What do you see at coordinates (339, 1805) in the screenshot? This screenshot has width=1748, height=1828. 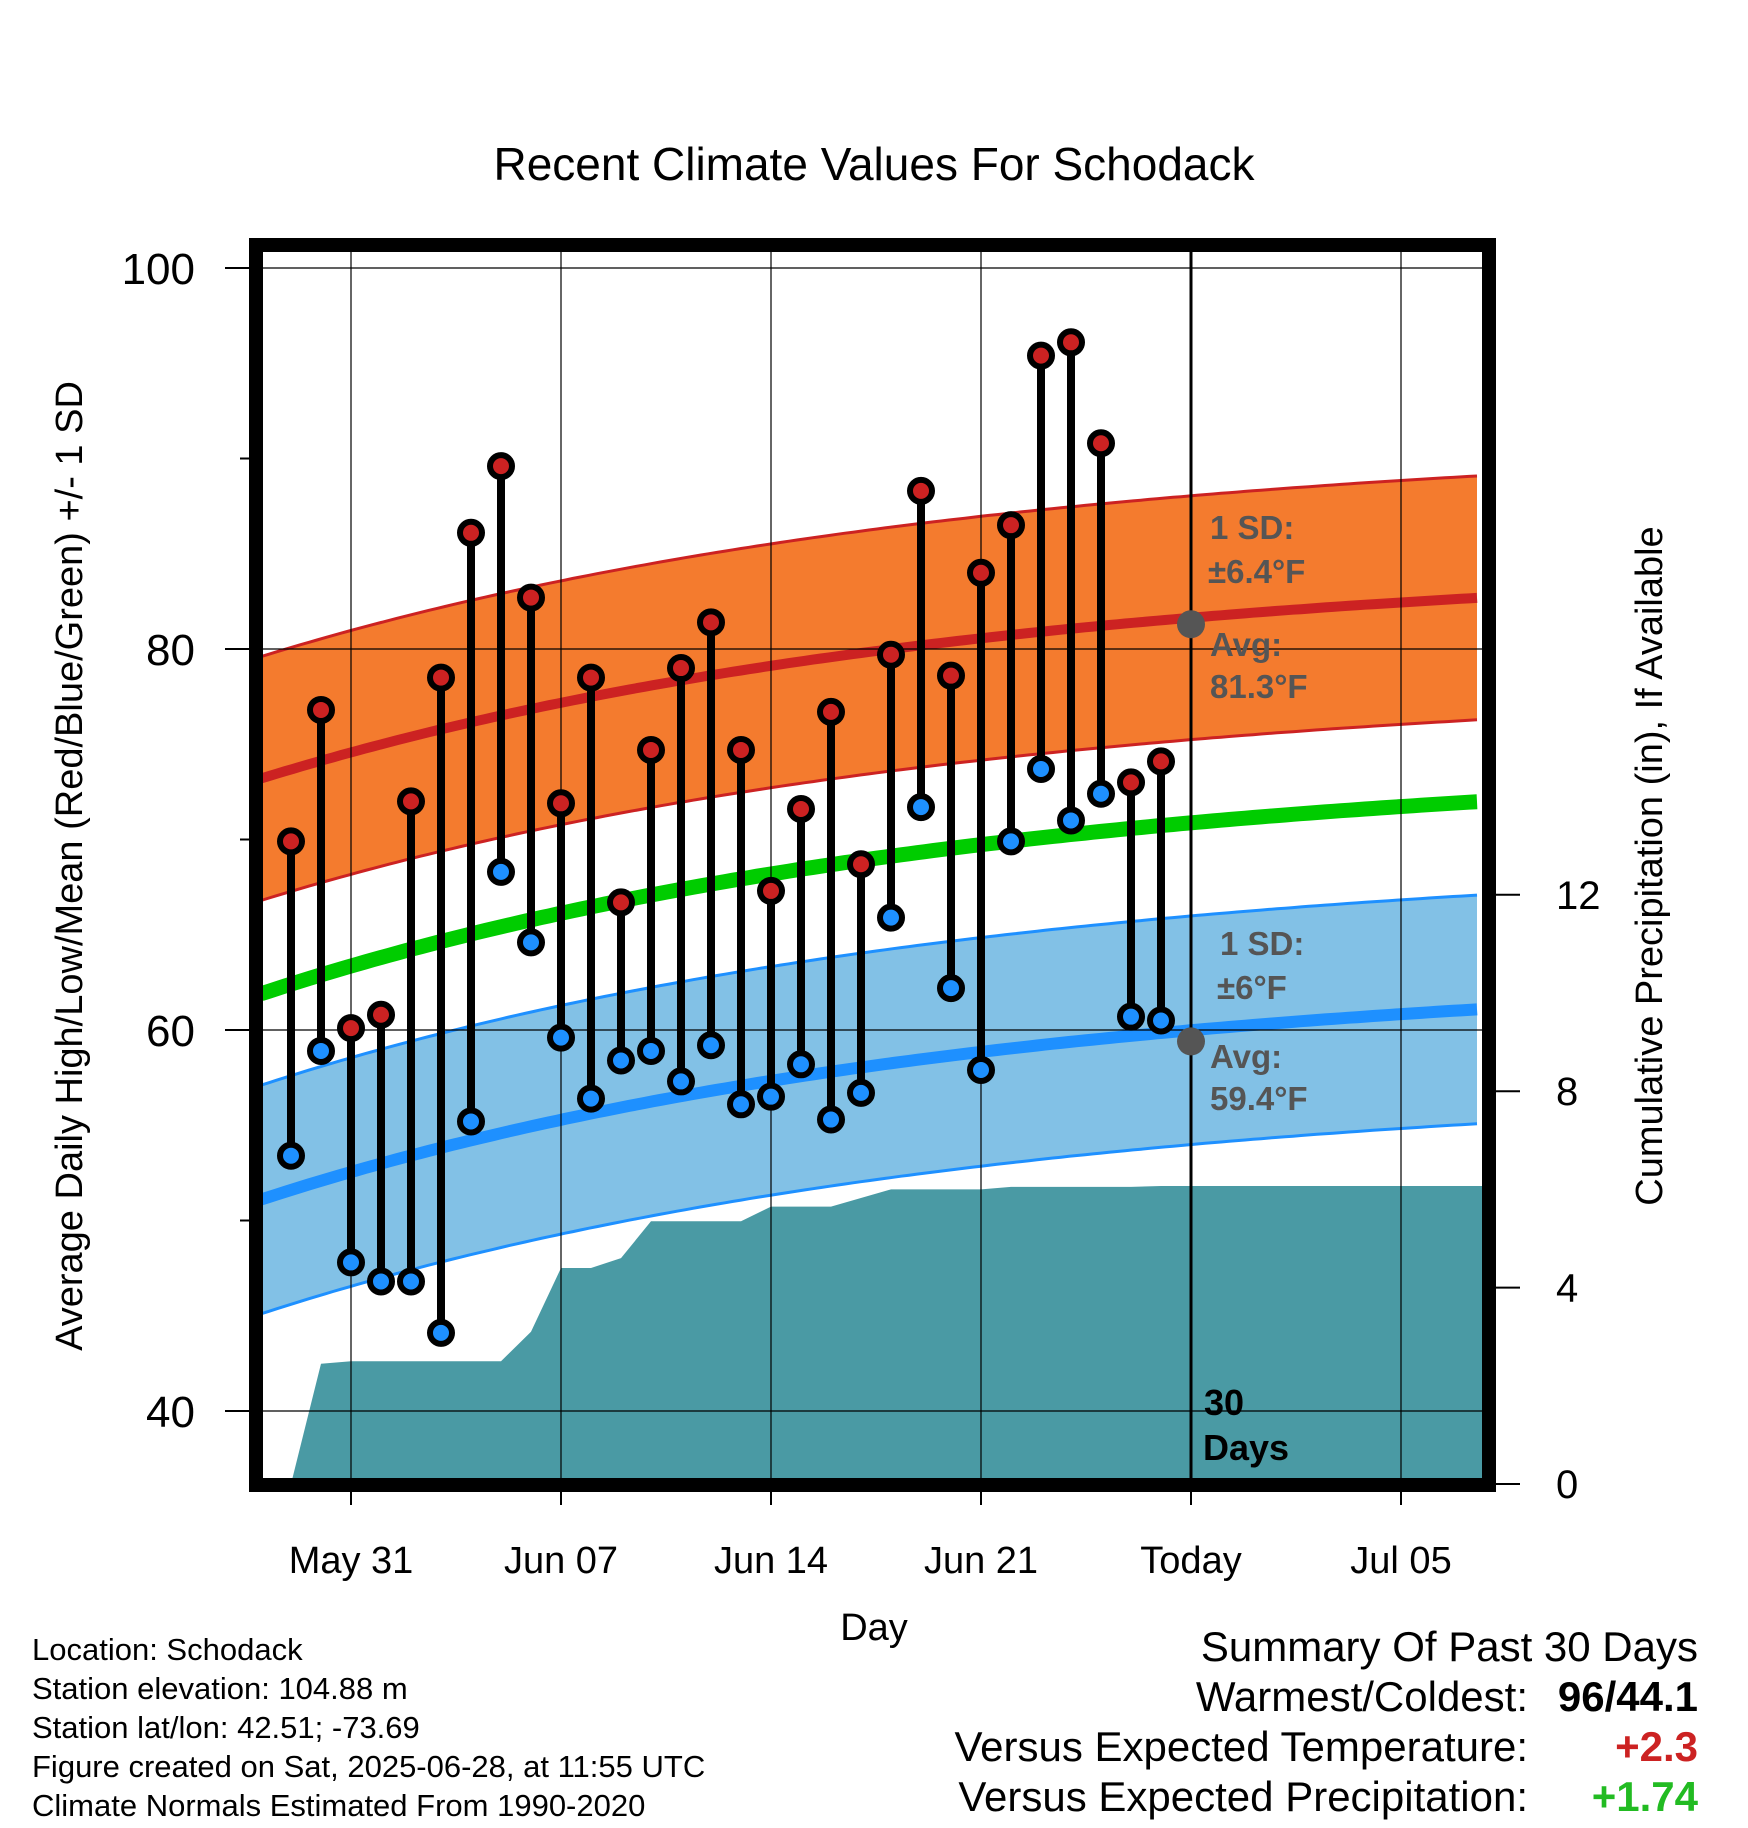 I see `normals-text: Climate Normals Estimated From 1990-2020` at bounding box center [339, 1805].